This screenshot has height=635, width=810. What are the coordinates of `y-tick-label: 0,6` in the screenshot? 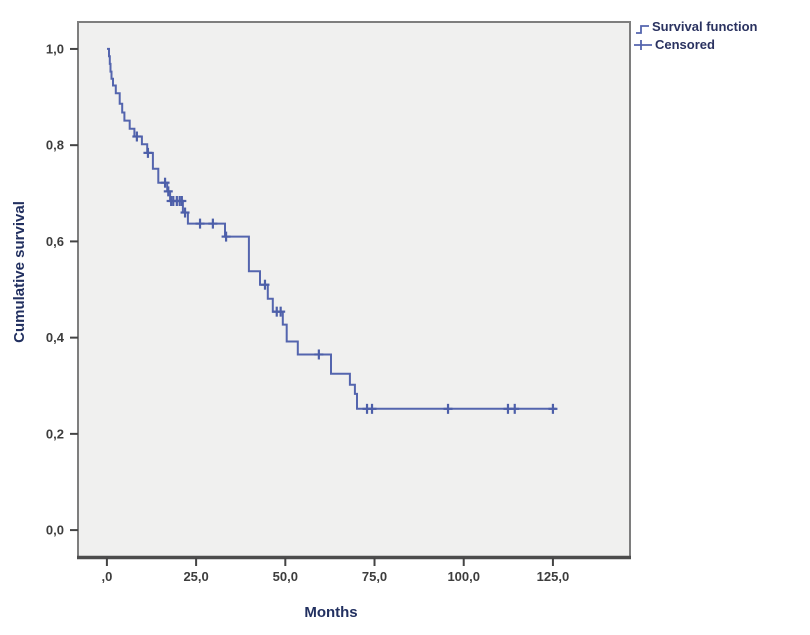 It's located at (55, 241).